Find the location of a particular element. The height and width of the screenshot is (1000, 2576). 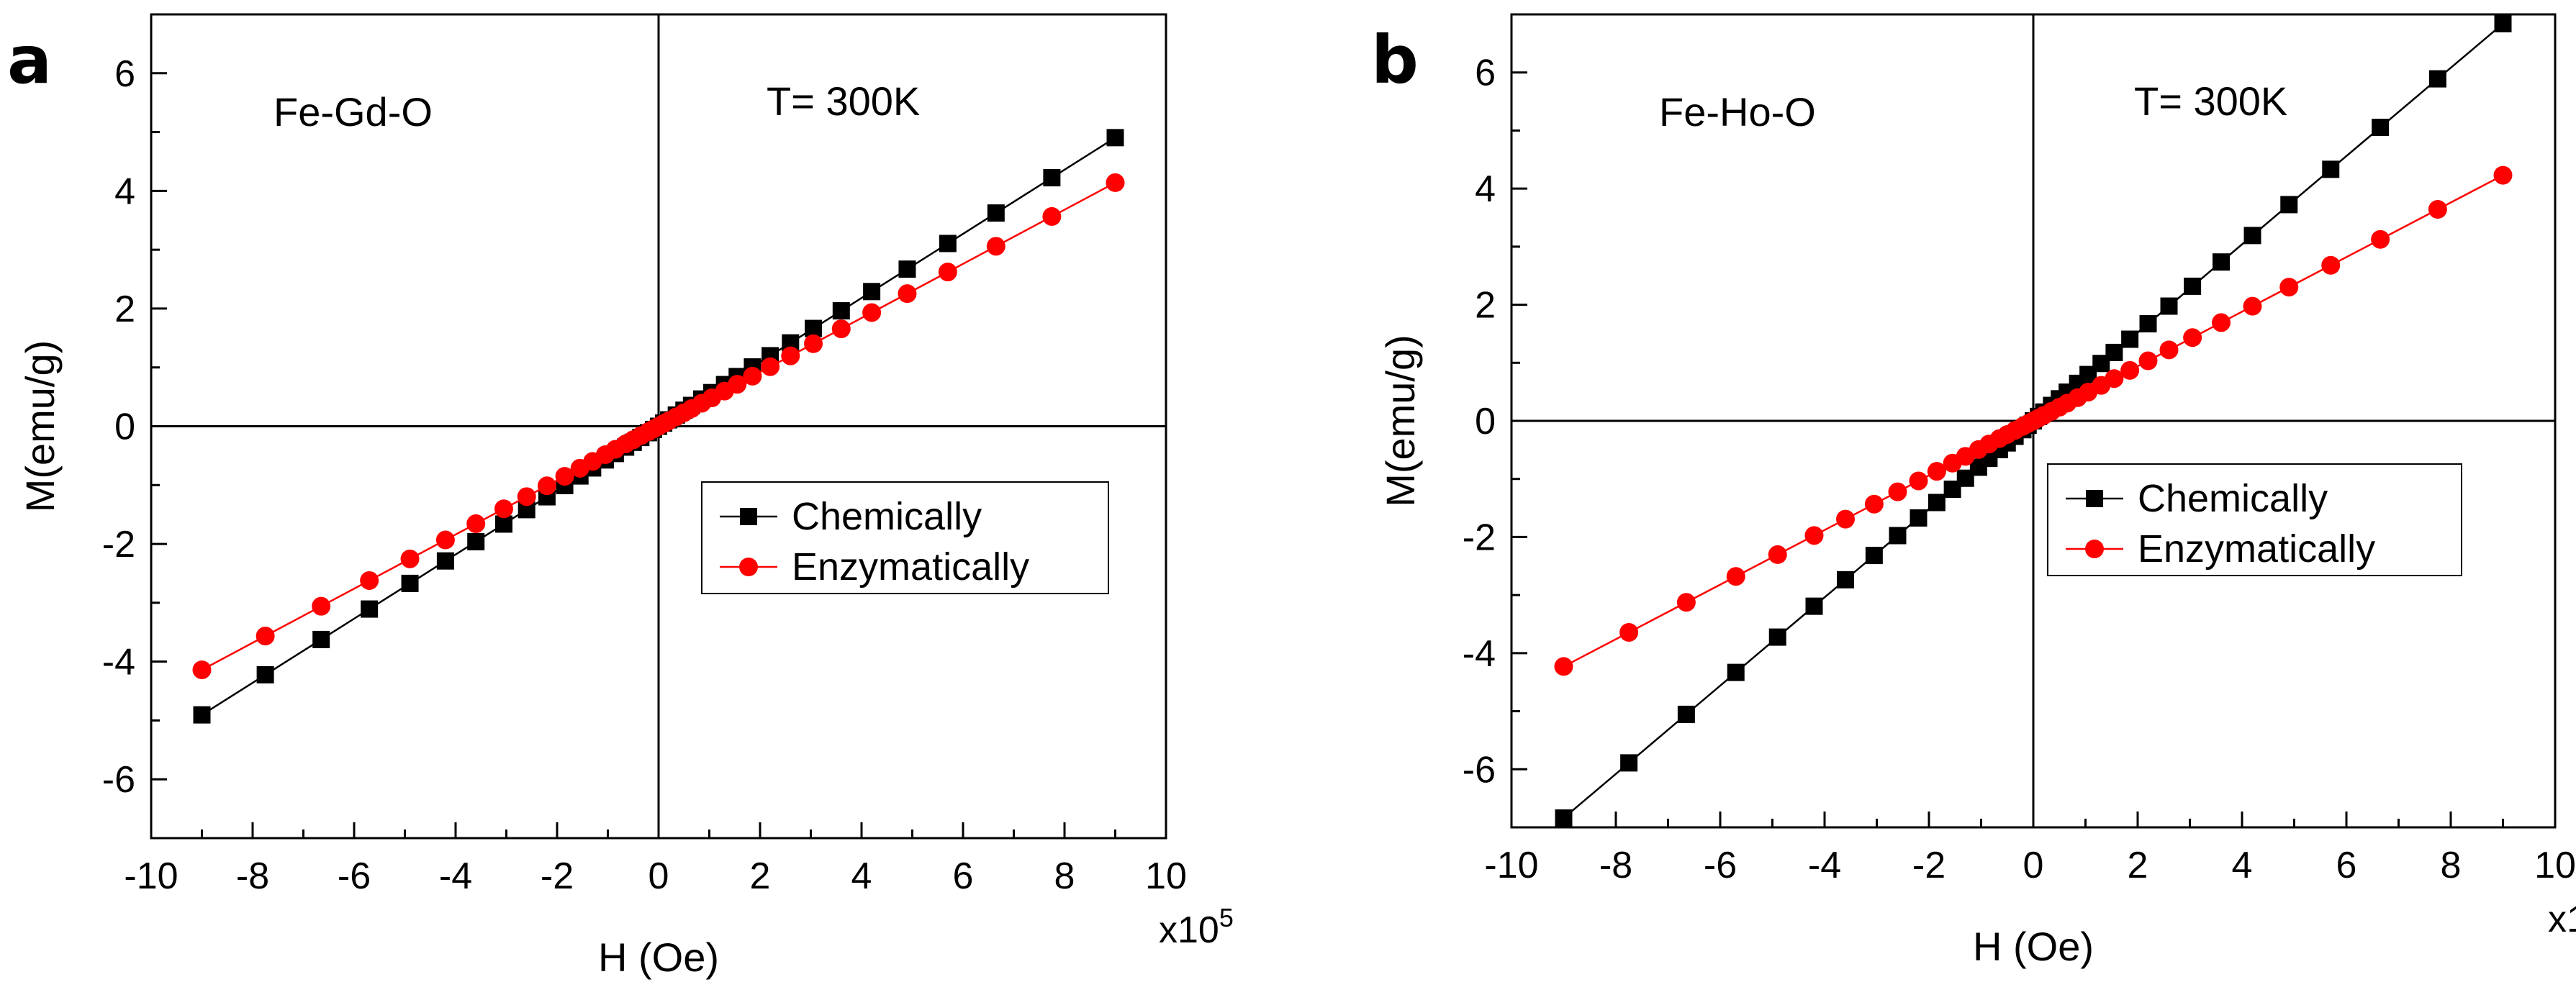

panel-label: a is located at coordinates (30, 60).